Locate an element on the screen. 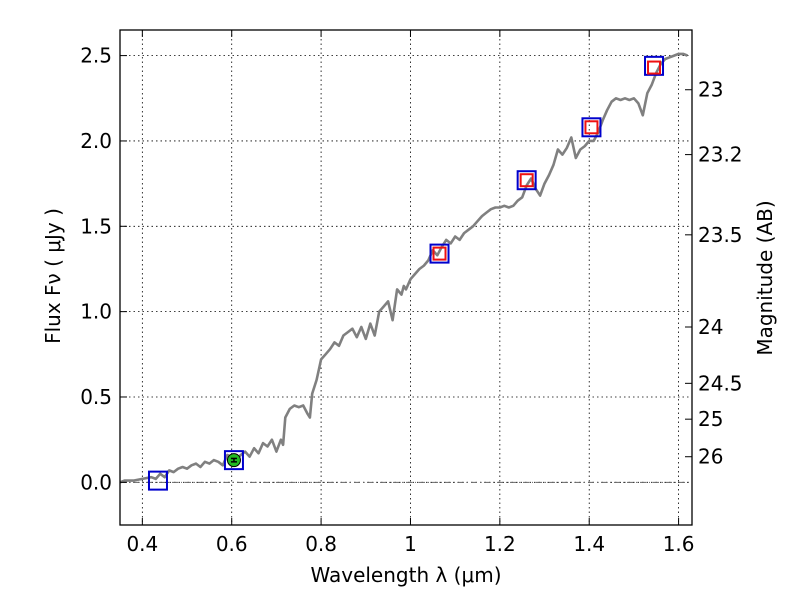 Image resolution: width=800 pixels, height=600 pixels. y-axis-ticks: 0.0 0.5 1.0 1.5 2.0 2.5 is located at coordinates (103, 269).